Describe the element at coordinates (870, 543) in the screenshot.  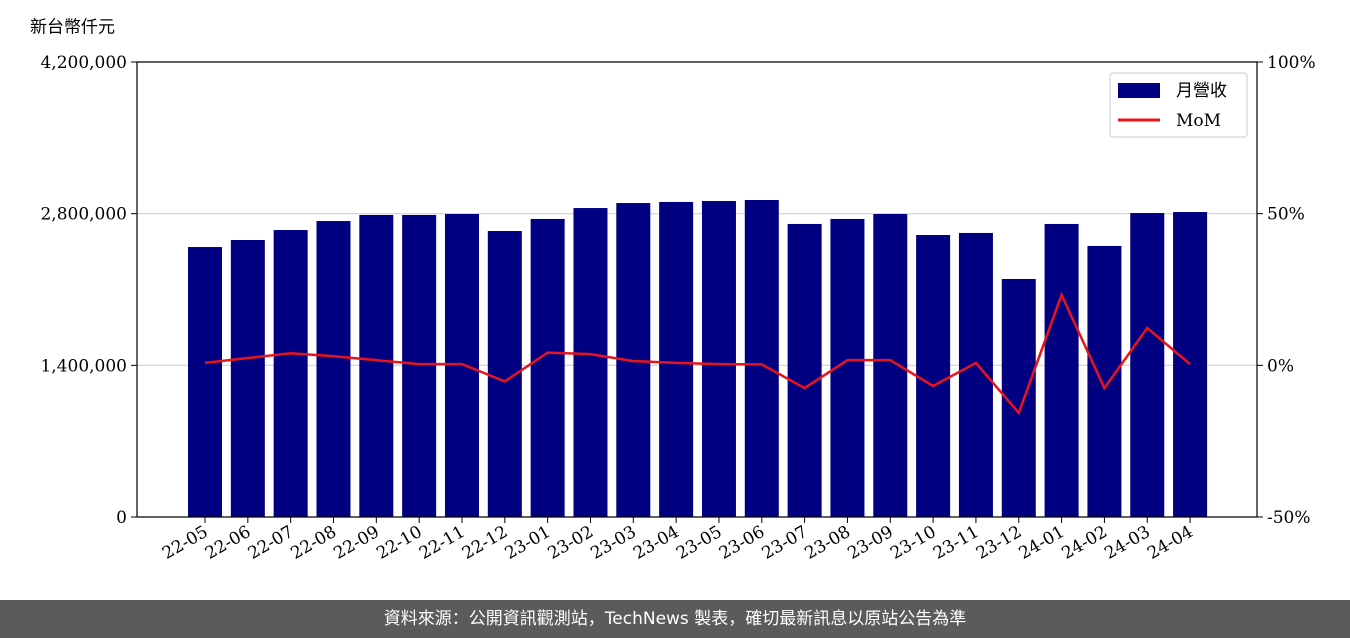
I see `x-tick-label: 23-09` at that location.